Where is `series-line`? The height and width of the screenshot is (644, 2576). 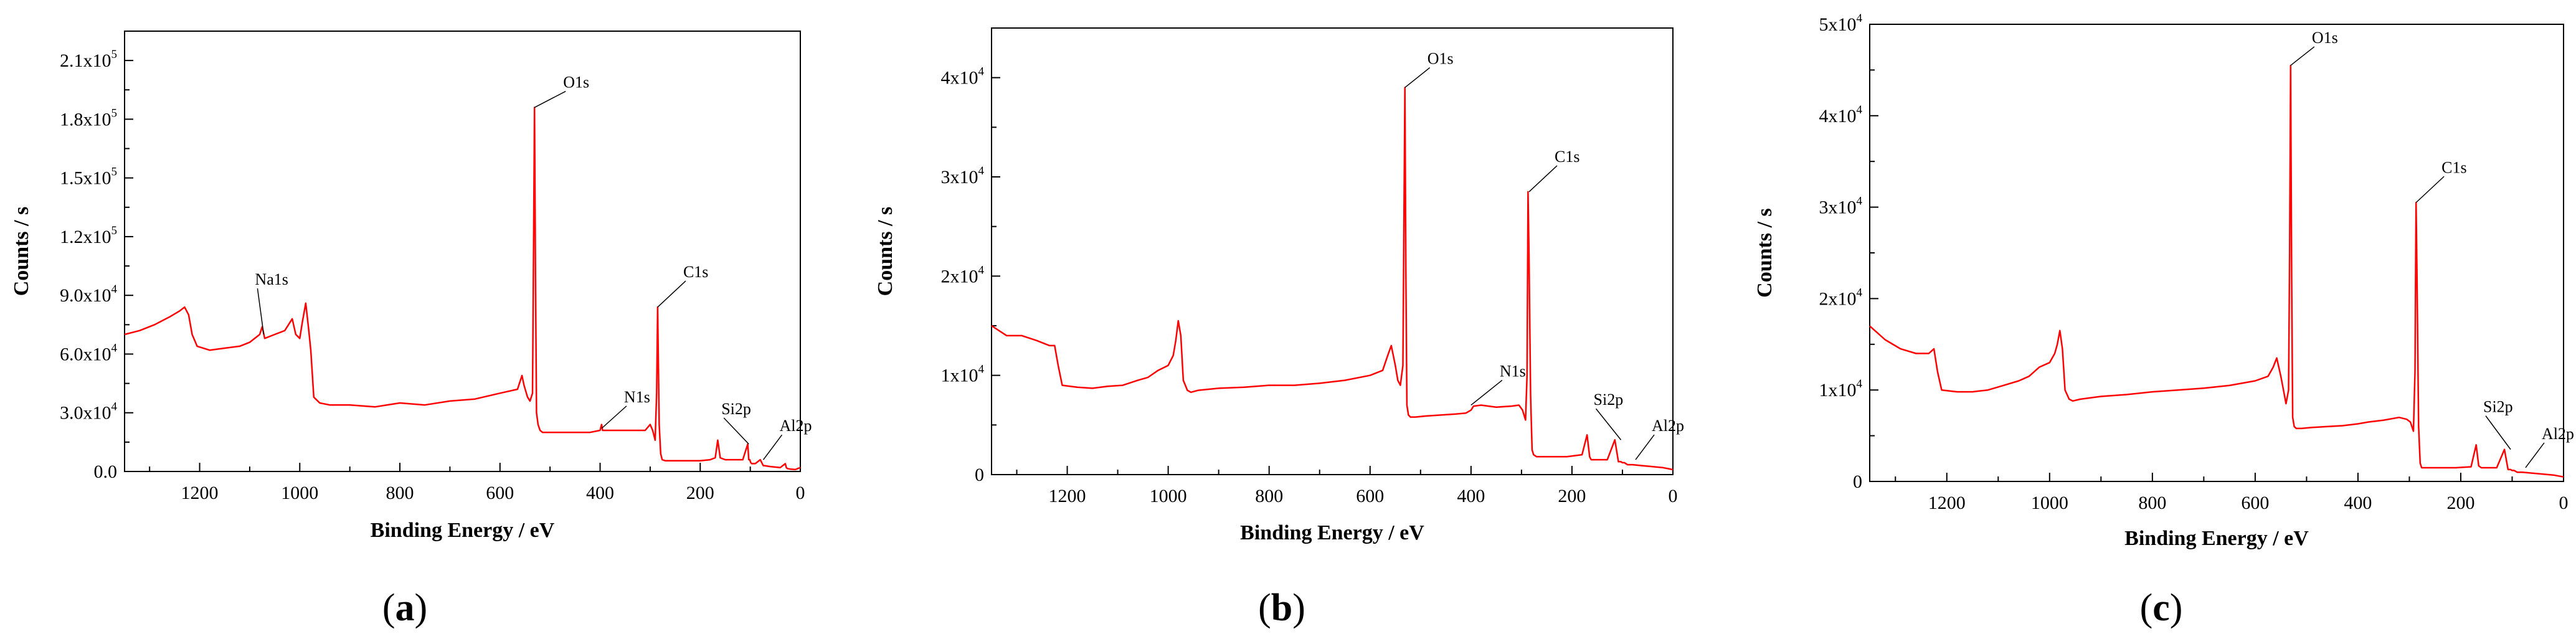 series-line is located at coordinates (463, 289).